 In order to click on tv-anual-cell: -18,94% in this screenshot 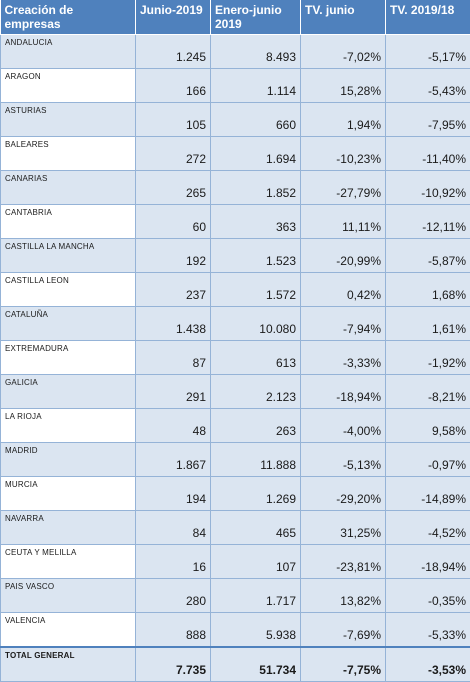, I will do `click(428, 562)`.